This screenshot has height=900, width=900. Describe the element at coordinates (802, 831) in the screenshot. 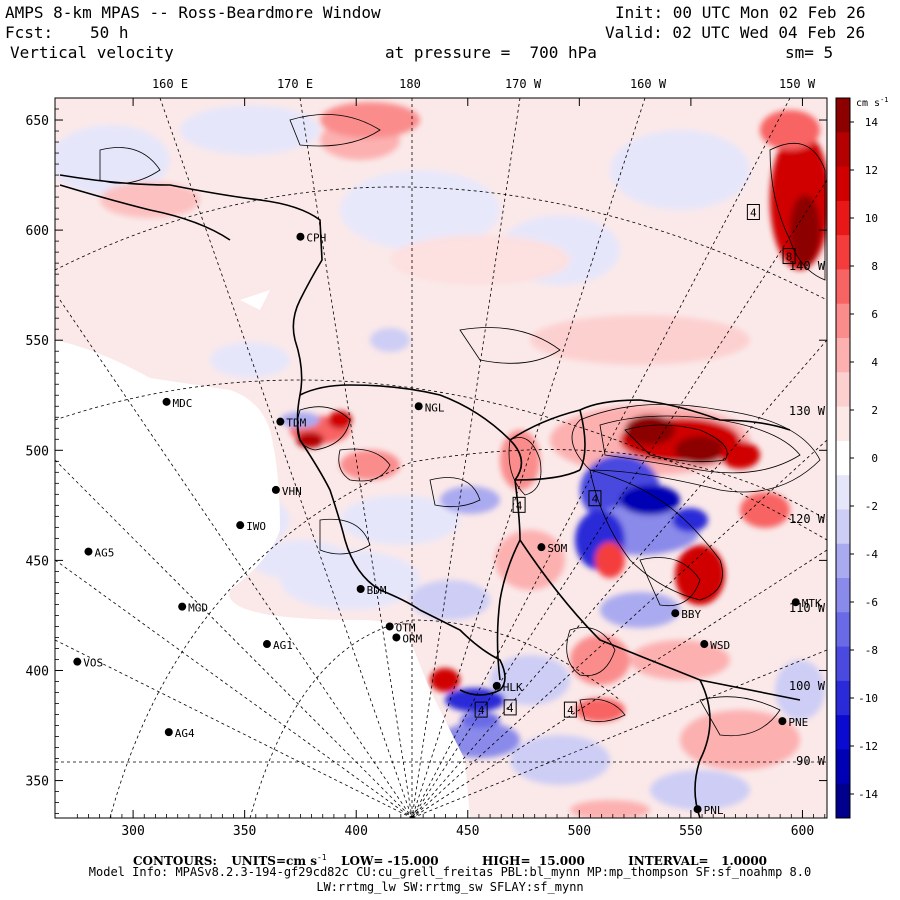

I see `x-tick-label: 600` at that location.